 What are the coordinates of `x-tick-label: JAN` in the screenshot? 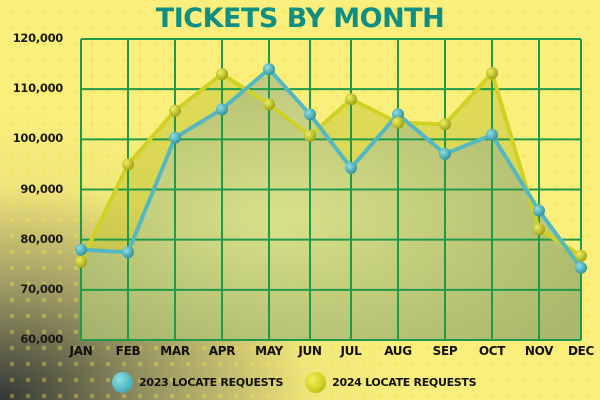 It's located at (81, 351).